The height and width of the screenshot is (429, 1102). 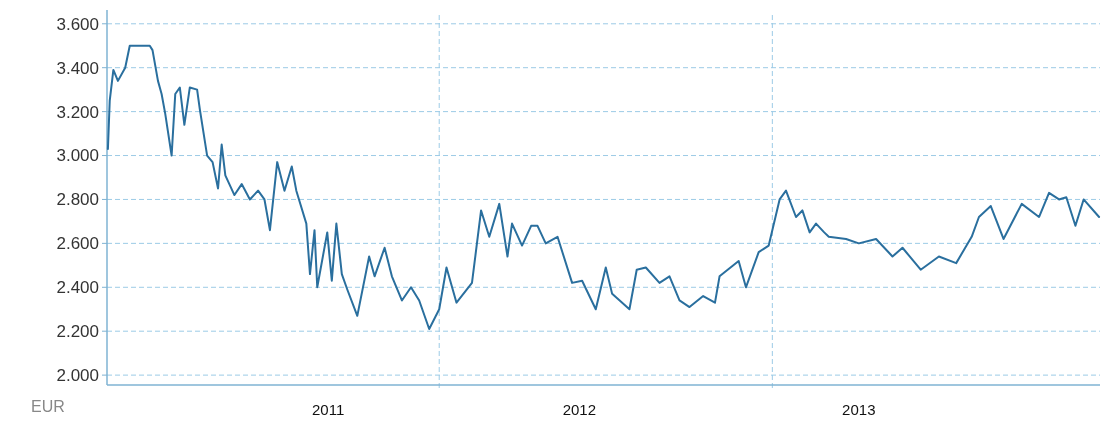 I want to click on y-tick-label: 3.200, so click(x=77, y=112).